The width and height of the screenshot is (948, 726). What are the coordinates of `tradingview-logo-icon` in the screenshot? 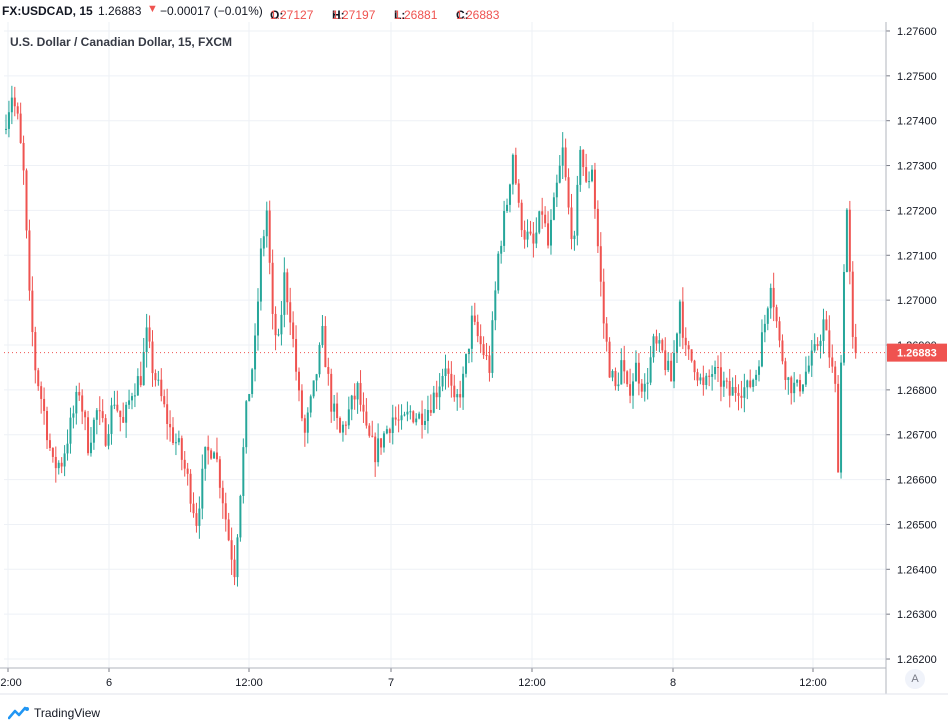 It's located at (18, 713).